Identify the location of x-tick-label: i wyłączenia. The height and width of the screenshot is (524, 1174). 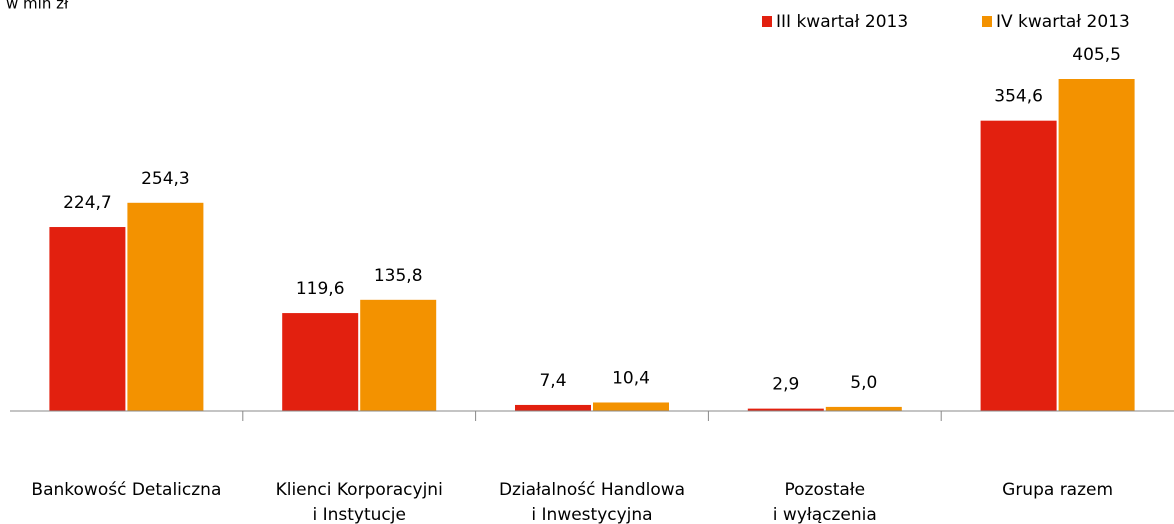
(825, 514).